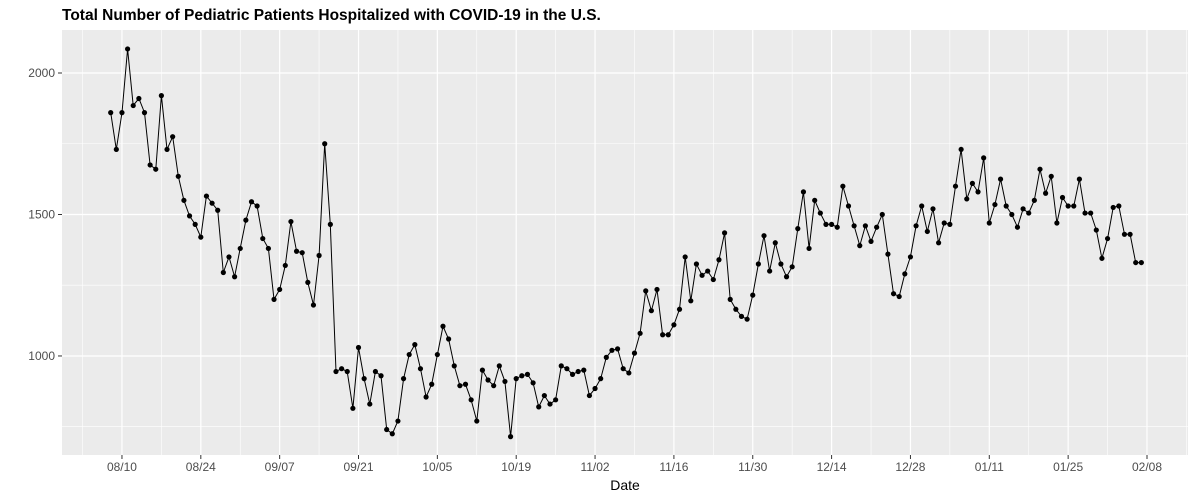  Describe the element at coordinates (516, 467) in the screenshot. I see `x-tick-label: 10/19` at that location.